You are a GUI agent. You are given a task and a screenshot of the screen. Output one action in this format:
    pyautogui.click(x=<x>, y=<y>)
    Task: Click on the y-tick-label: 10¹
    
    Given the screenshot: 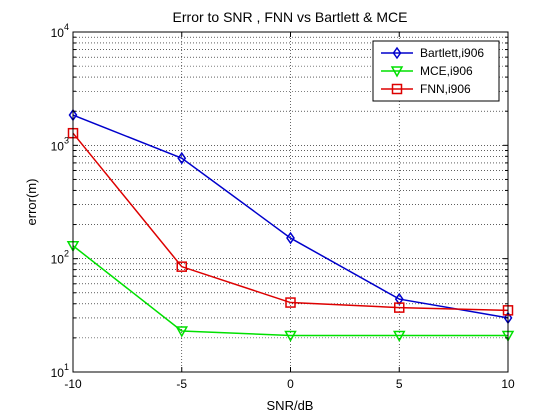 What is the action you would take?
    pyautogui.click(x=60, y=371)
    